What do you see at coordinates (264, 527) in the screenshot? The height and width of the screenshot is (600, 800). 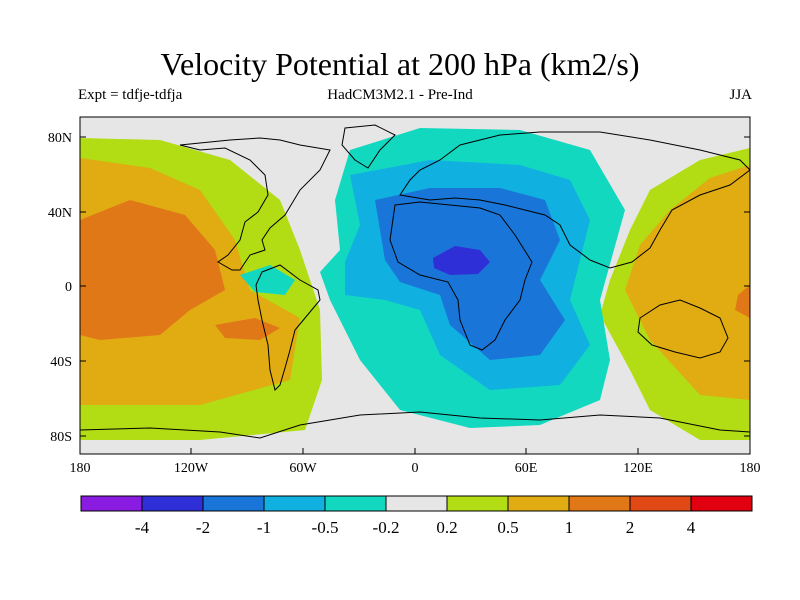 I see `colorbar-label: -1` at bounding box center [264, 527].